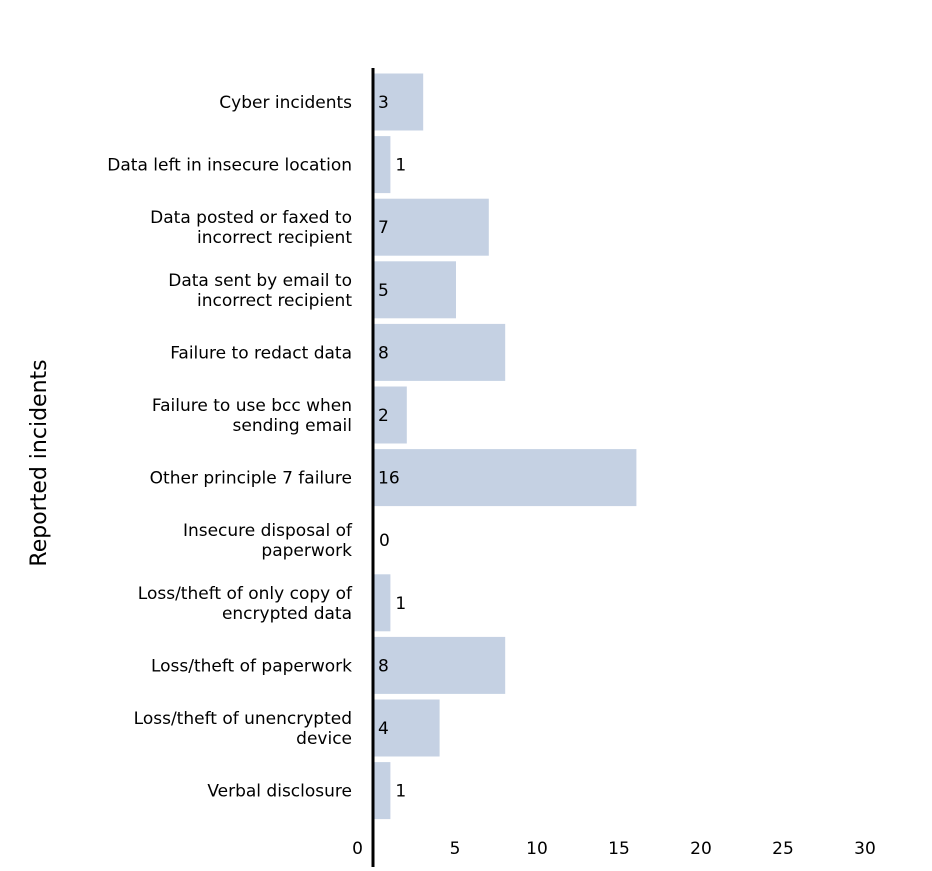  Describe the element at coordinates (400, 604) in the screenshot. I see `value-label-9: 1` at that location.